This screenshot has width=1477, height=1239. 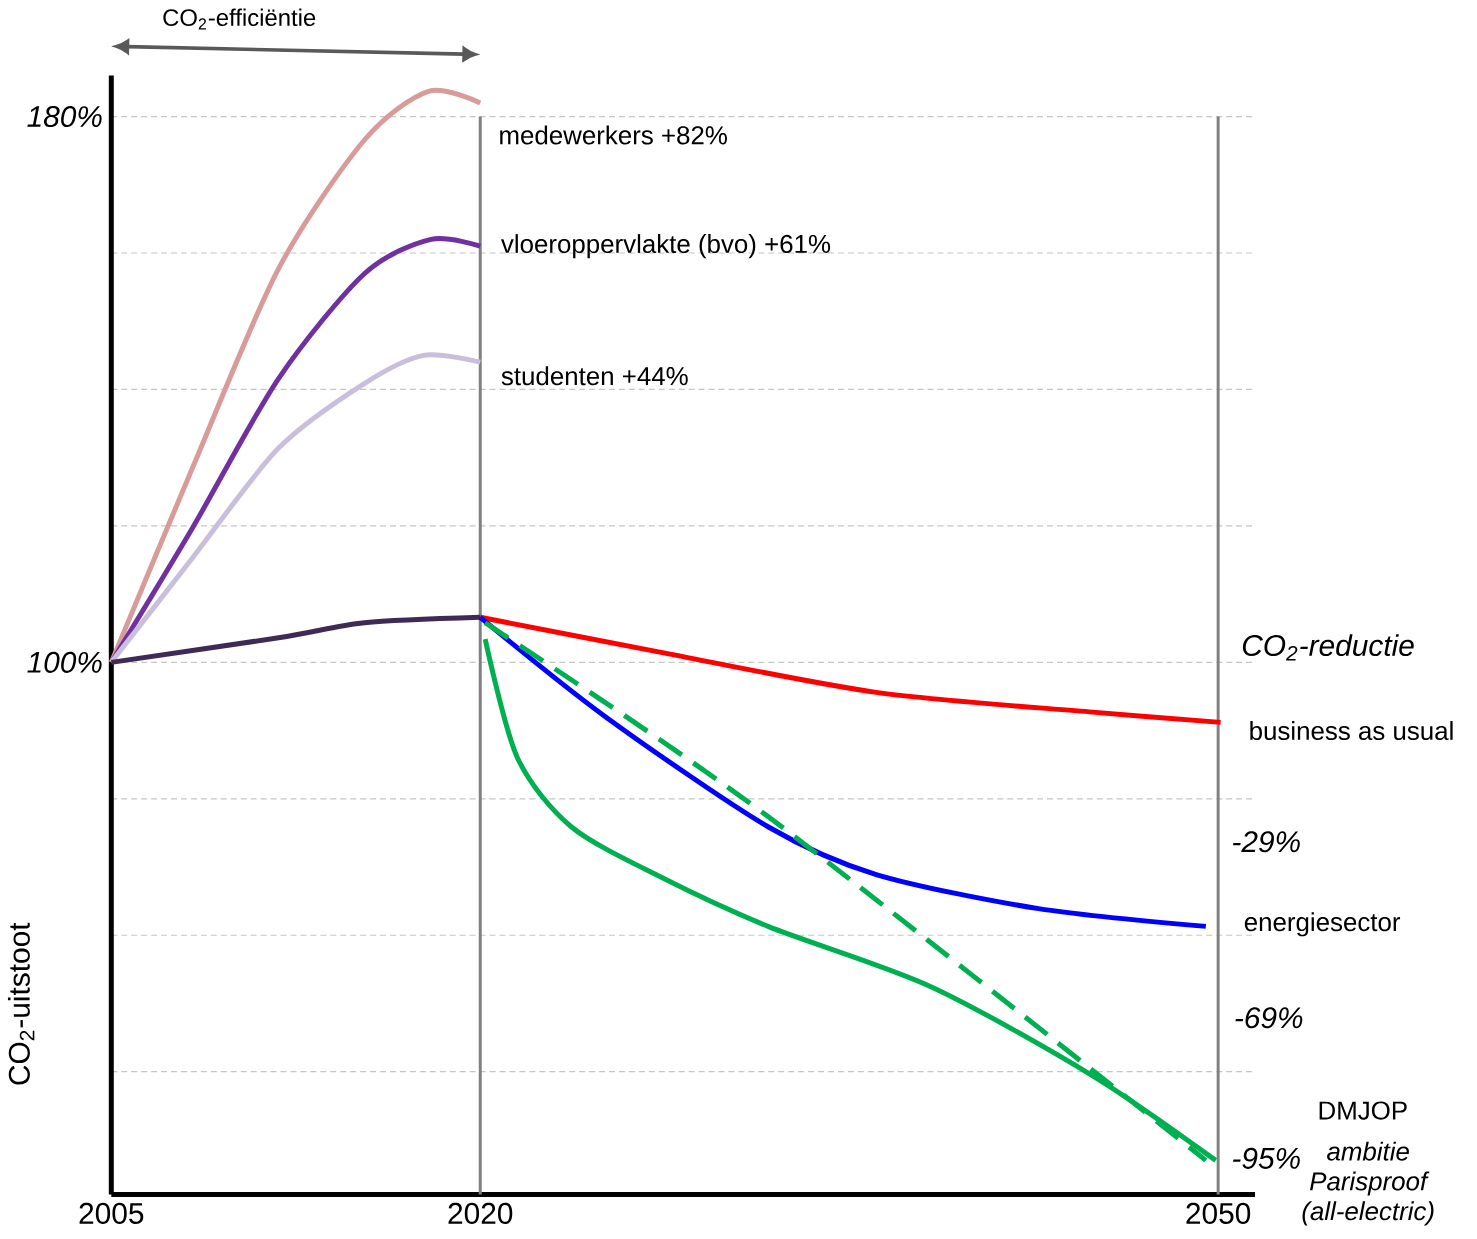 I want to click on text: CO$_{2}$-efficiëntie, so click(x=239, y=19).